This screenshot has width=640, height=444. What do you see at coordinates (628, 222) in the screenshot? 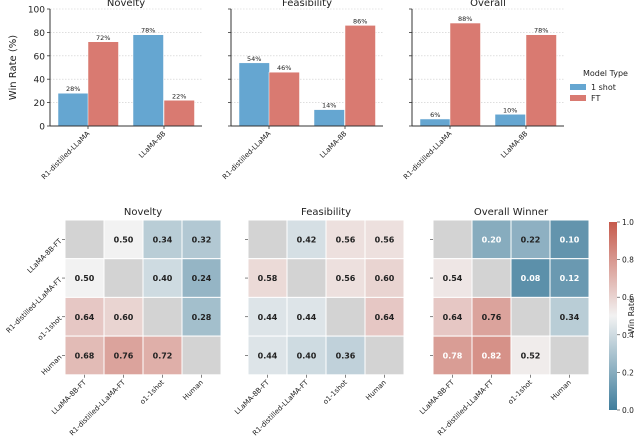
I see `colorbar-tick-label: 1.0` at bounding box center [628, 222].